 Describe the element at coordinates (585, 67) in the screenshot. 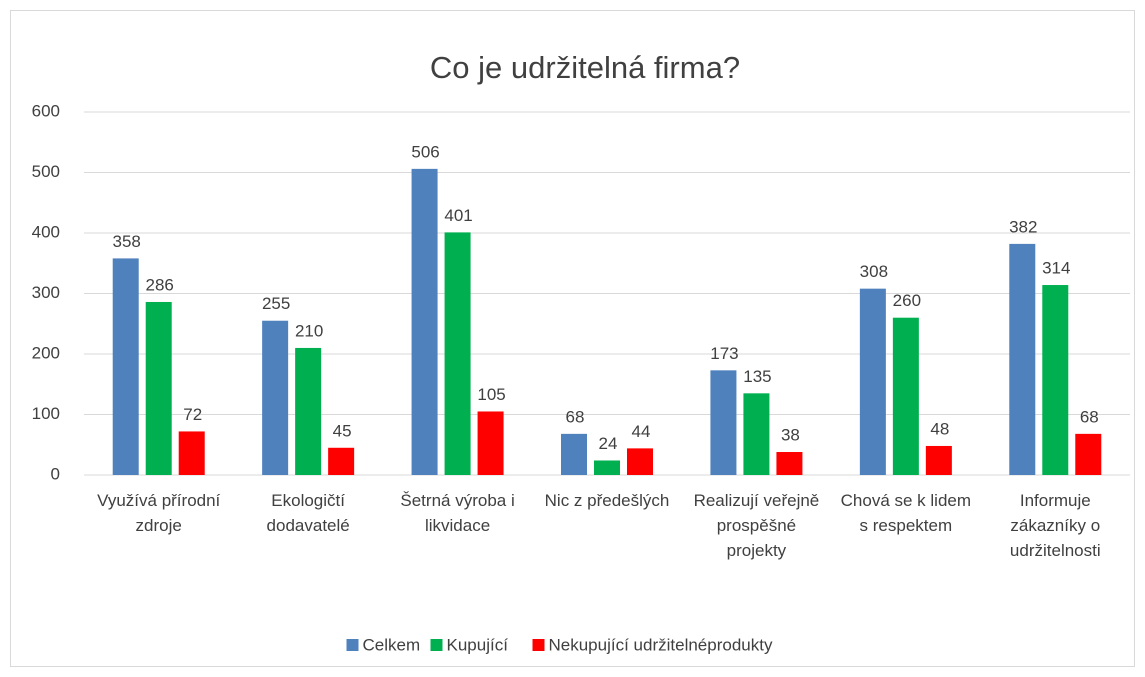

I see `chart-title: Co je udržitelná firma?` at that location.